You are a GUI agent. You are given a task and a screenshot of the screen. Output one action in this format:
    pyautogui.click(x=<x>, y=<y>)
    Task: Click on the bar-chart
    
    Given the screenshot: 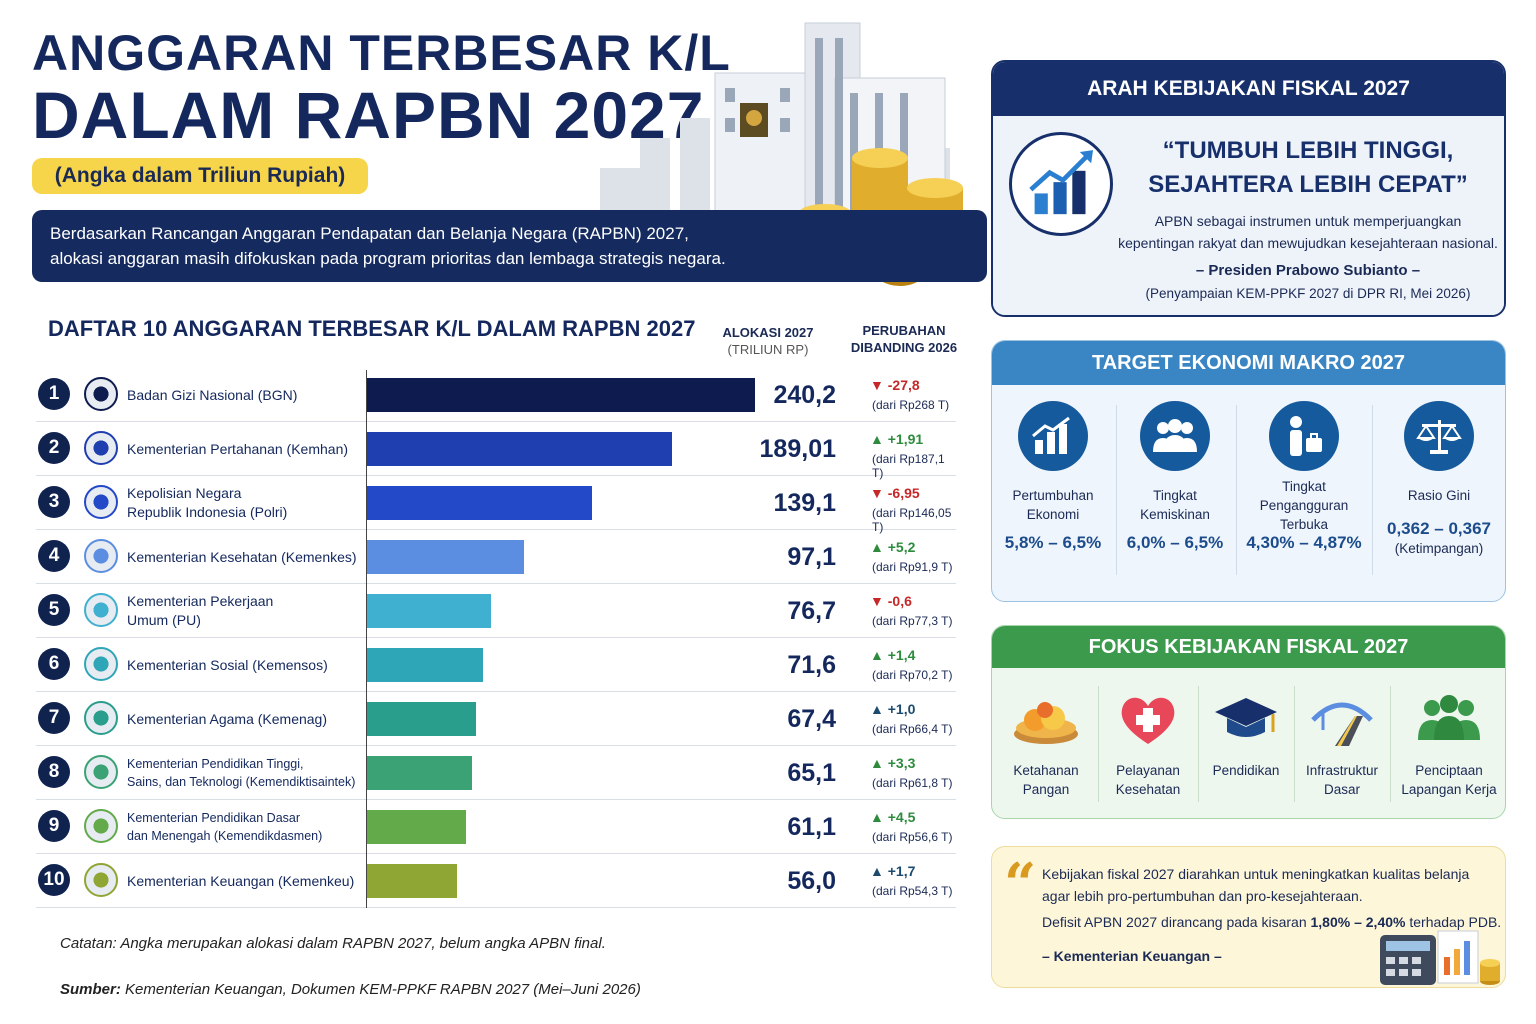 What is the action you would take?
    pyautogui.click(x=561, y=638)
    